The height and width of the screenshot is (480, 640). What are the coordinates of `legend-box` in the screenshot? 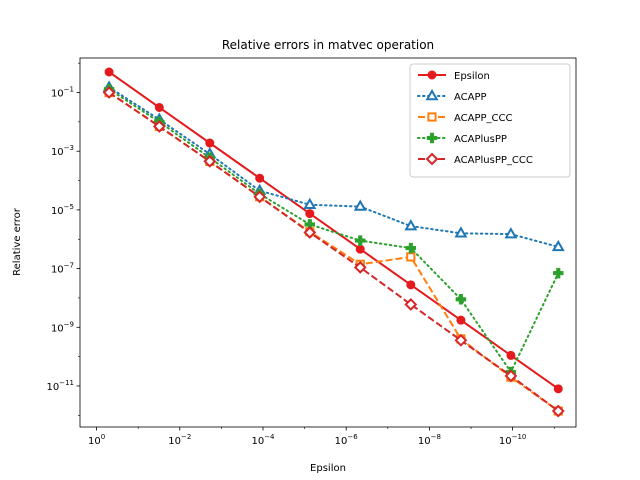 It's located at (490, 120).